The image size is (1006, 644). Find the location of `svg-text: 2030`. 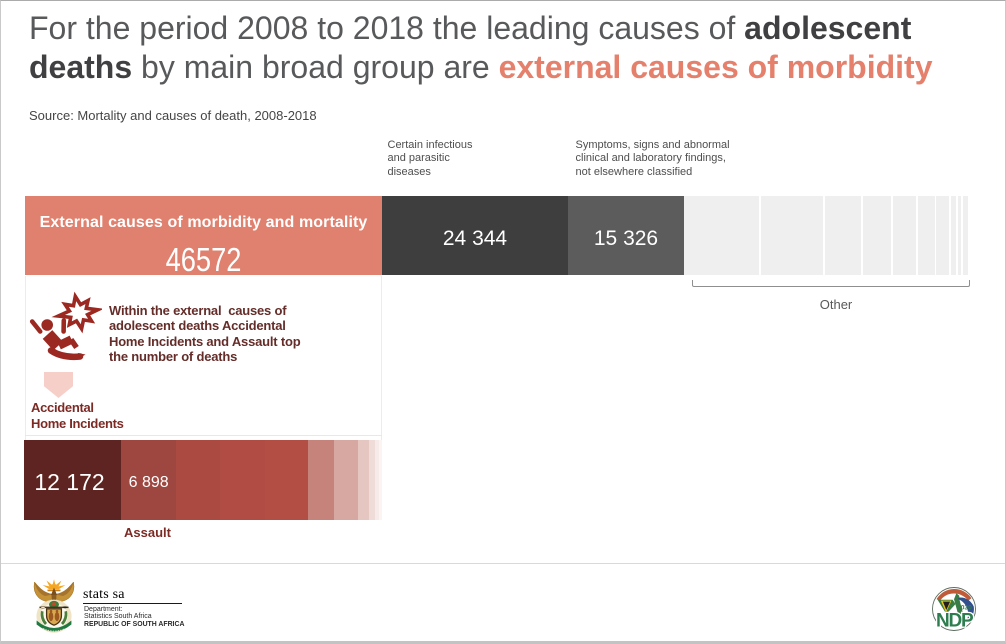

svg-text: 2030 is located at coordinates (964, 608).